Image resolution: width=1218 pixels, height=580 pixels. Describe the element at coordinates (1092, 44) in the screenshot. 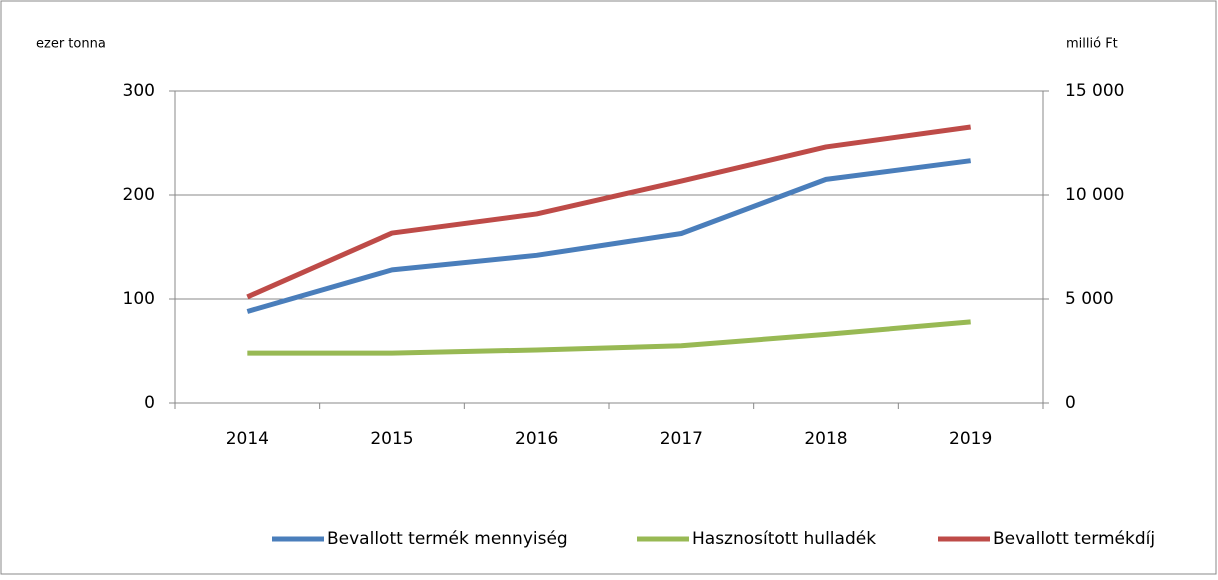

I see `y2-axis-label: millió Ft` at that location.